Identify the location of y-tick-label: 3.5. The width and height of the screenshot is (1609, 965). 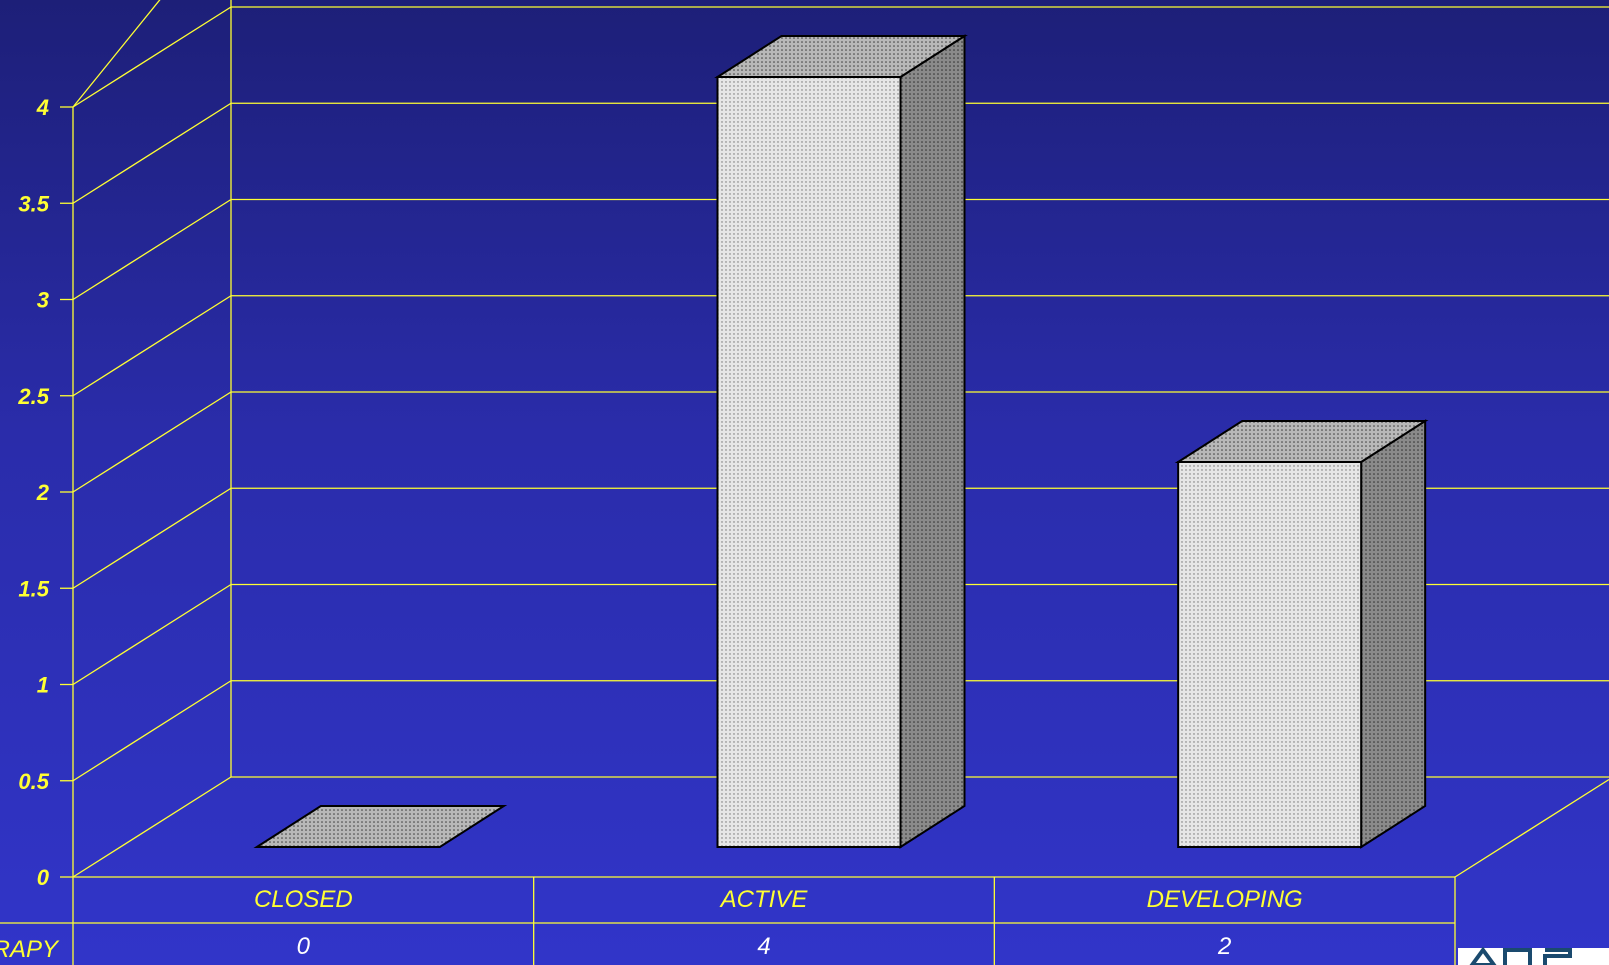
(33, 203).